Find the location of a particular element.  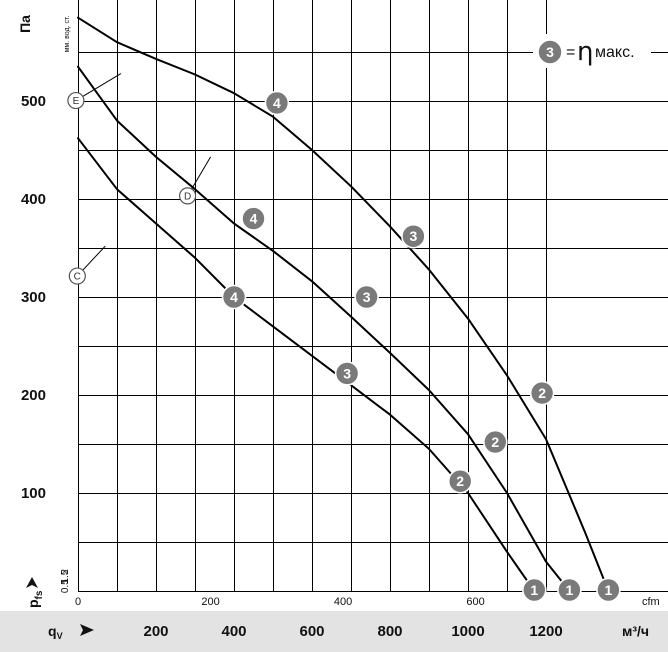

x-tick-label: 800 is located at coordinates (389, 631).